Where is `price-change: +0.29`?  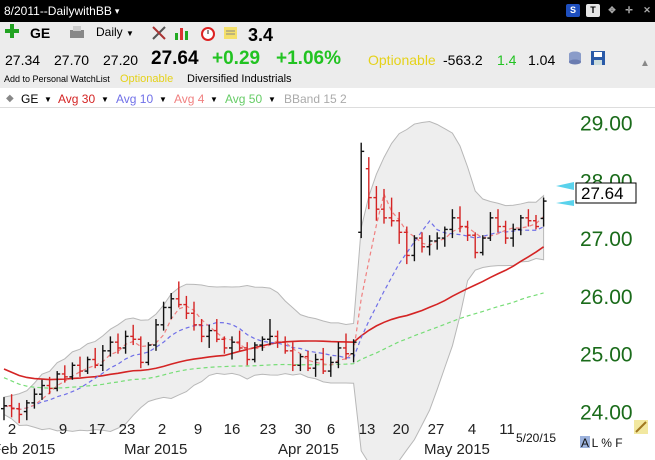
price-change: +0.29 is located at coordinates (236, 58).